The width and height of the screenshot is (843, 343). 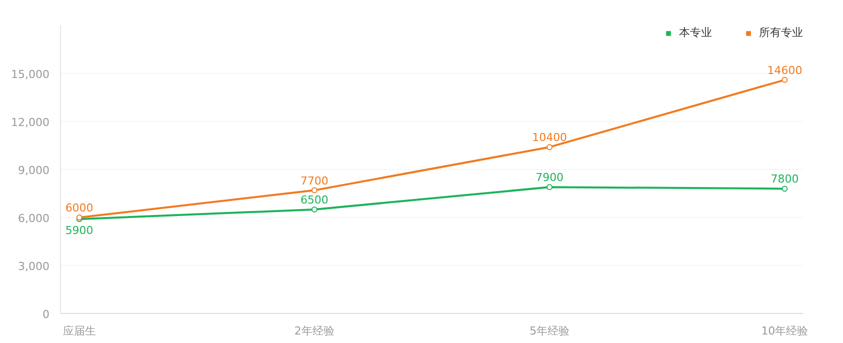 I want to click on data-label: 6000, so click(x=79, y=208).